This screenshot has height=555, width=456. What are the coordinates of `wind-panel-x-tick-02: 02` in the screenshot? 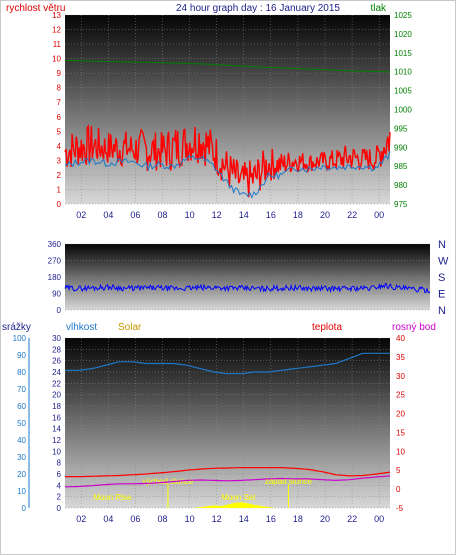 It's located at (81, 215).